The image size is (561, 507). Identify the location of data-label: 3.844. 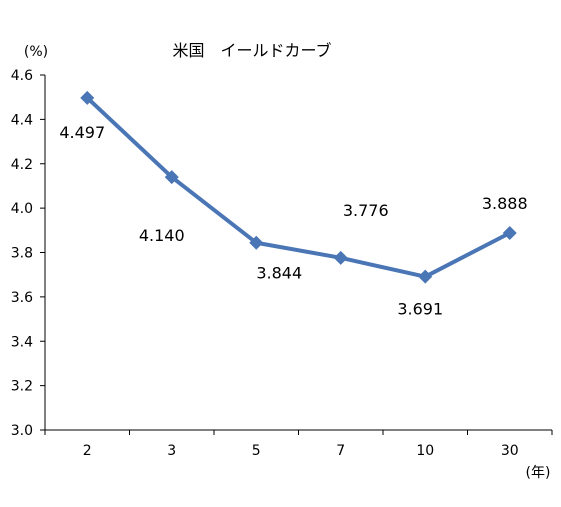
(279, 273).